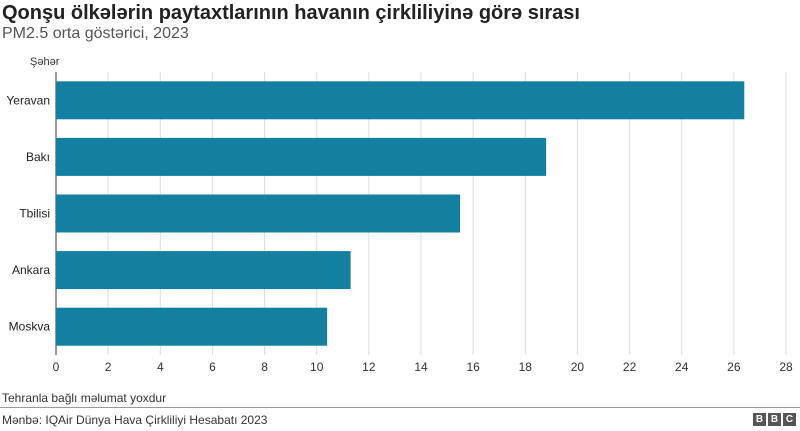 The image size is (800, 431). I want to click on x-tick-label: 14, so click(421, 367).